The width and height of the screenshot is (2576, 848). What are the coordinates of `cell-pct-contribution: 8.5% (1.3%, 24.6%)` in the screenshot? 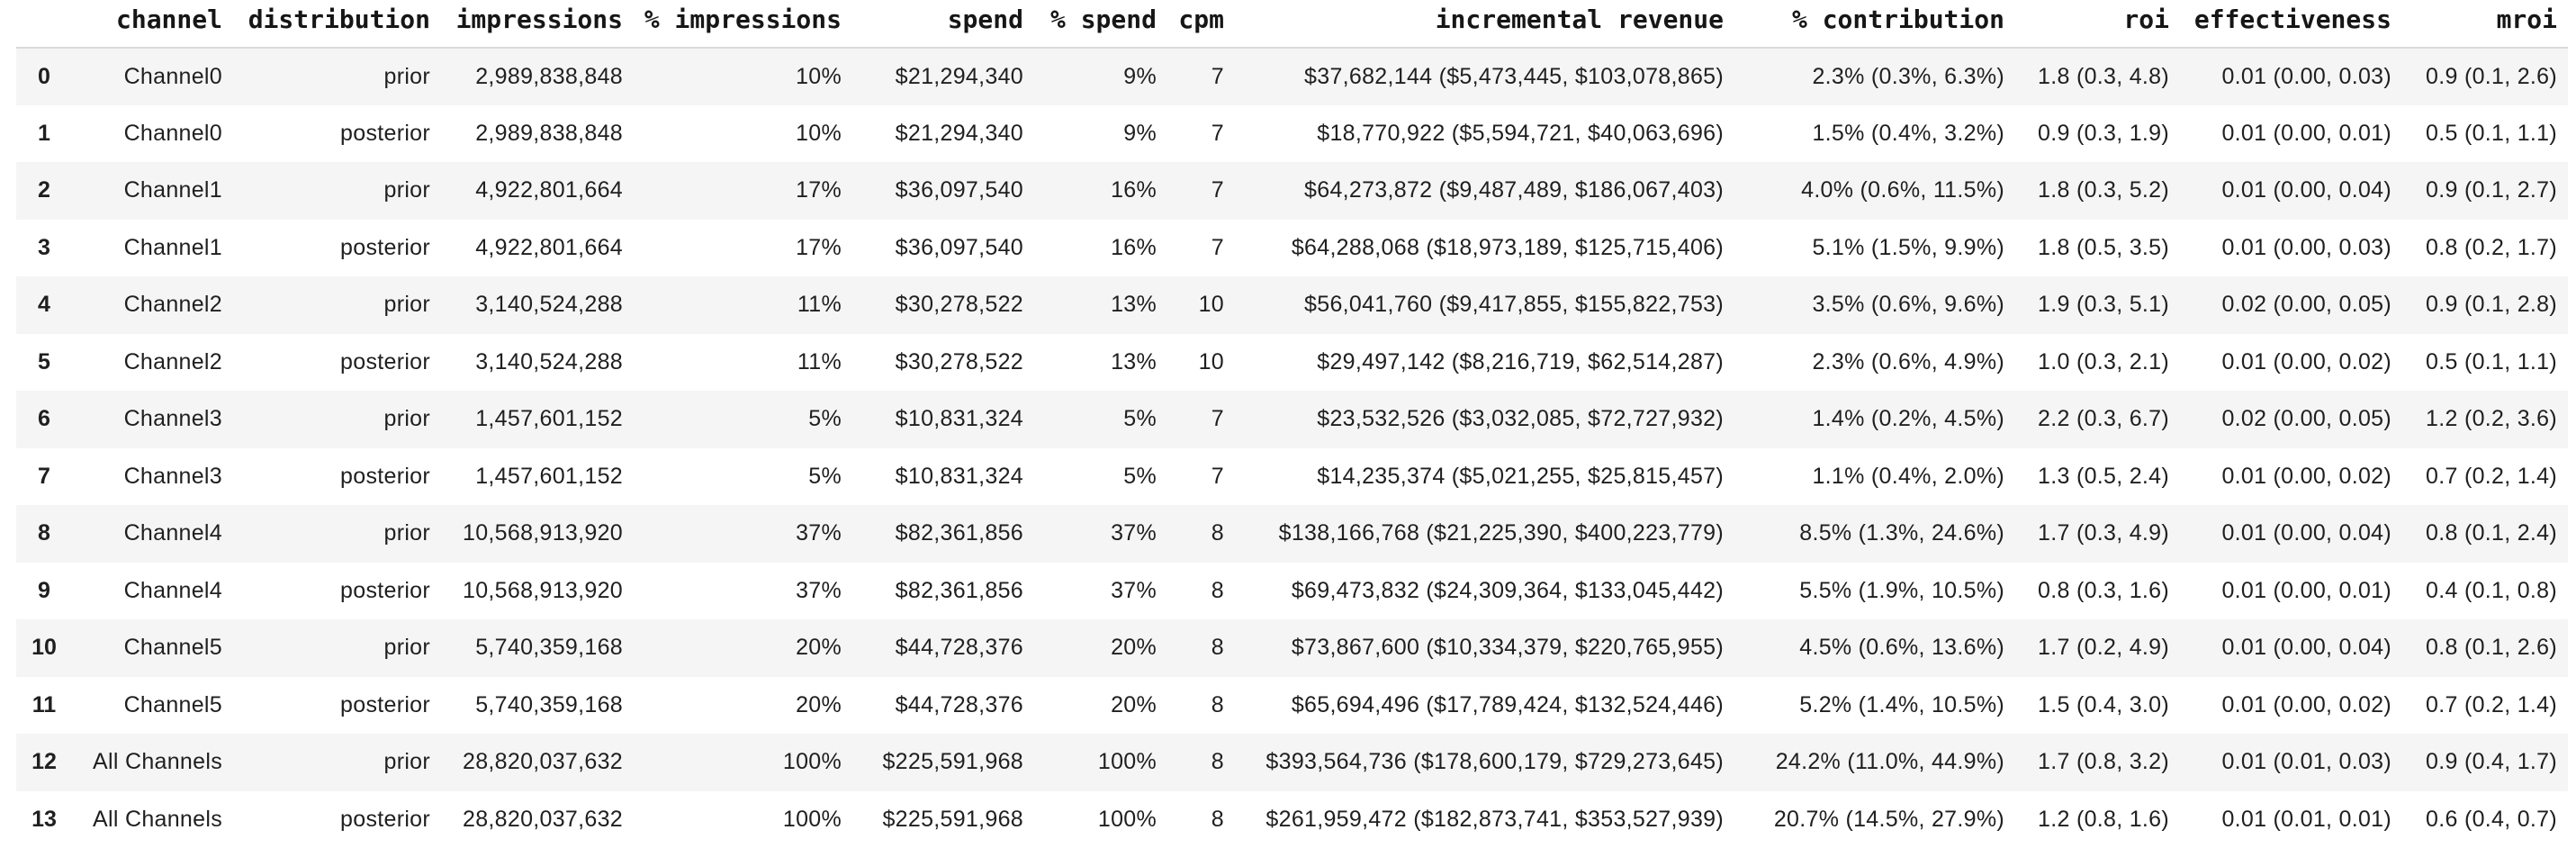 It's located at (1901, 533).